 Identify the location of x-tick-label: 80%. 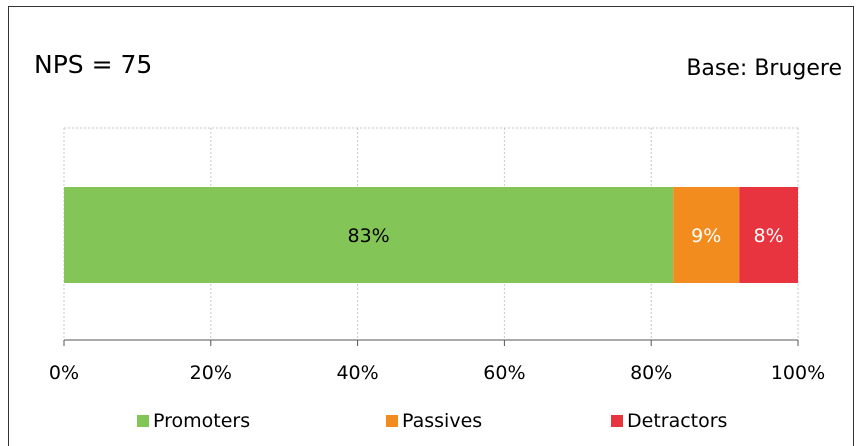
(651, 373).